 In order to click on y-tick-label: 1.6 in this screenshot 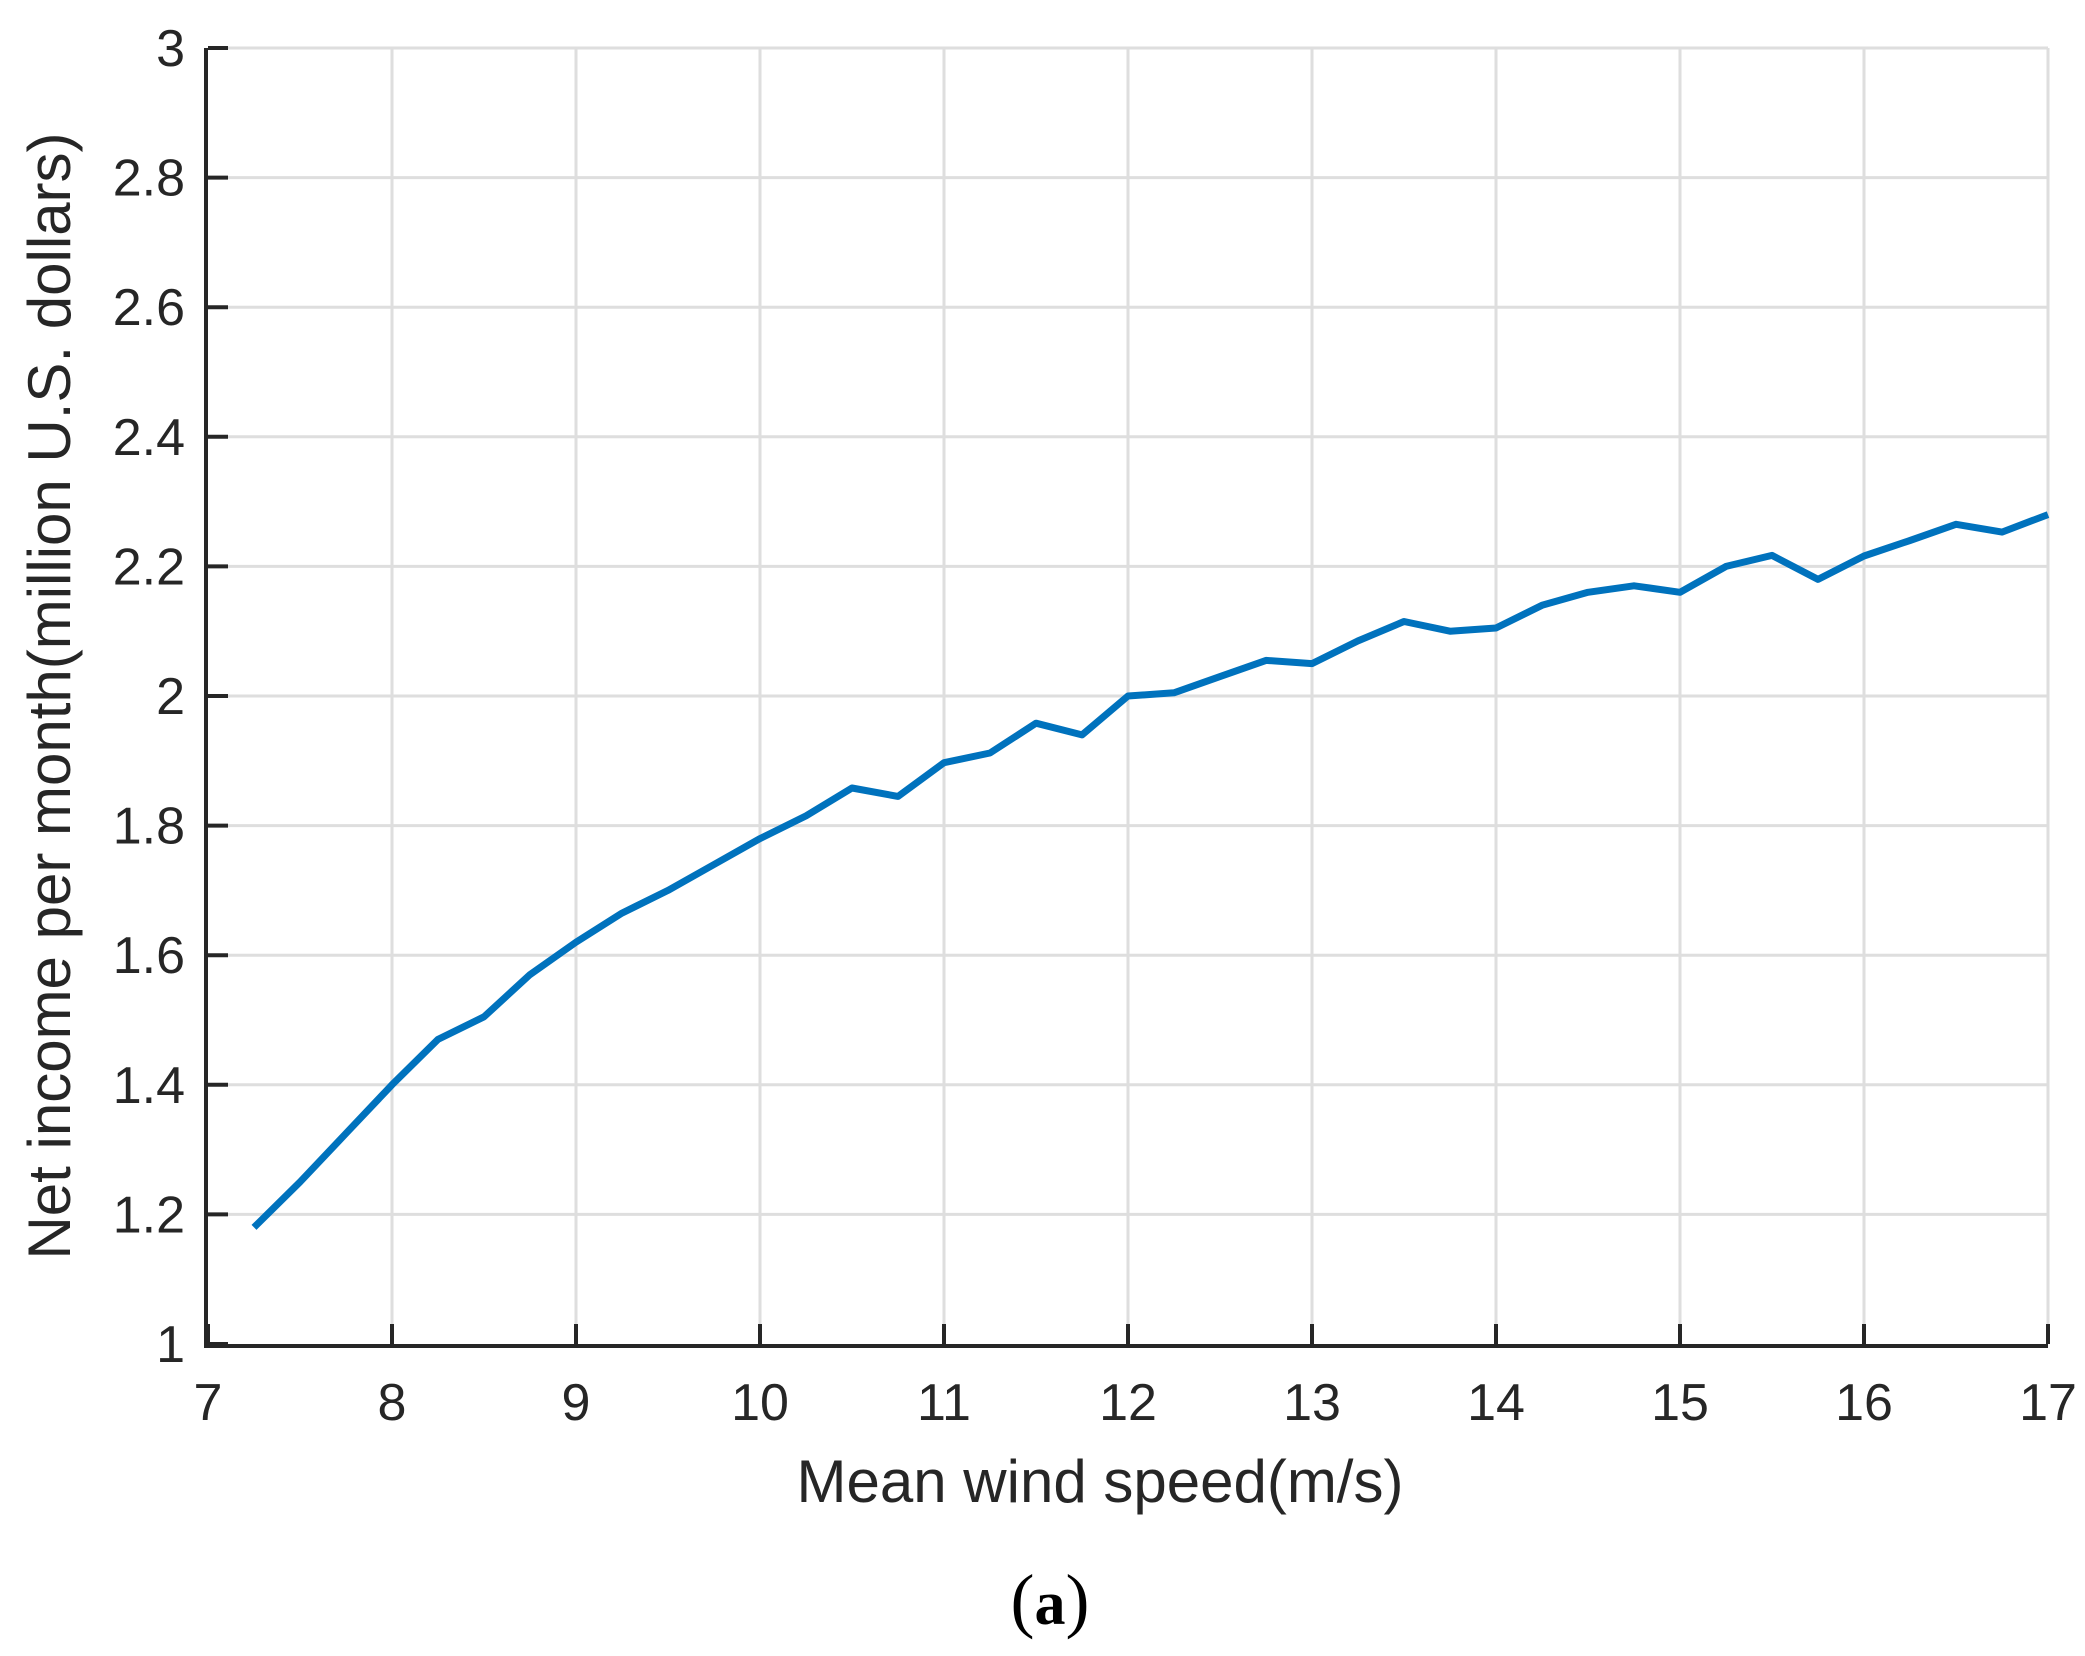, I will do `click(149, 956)`.